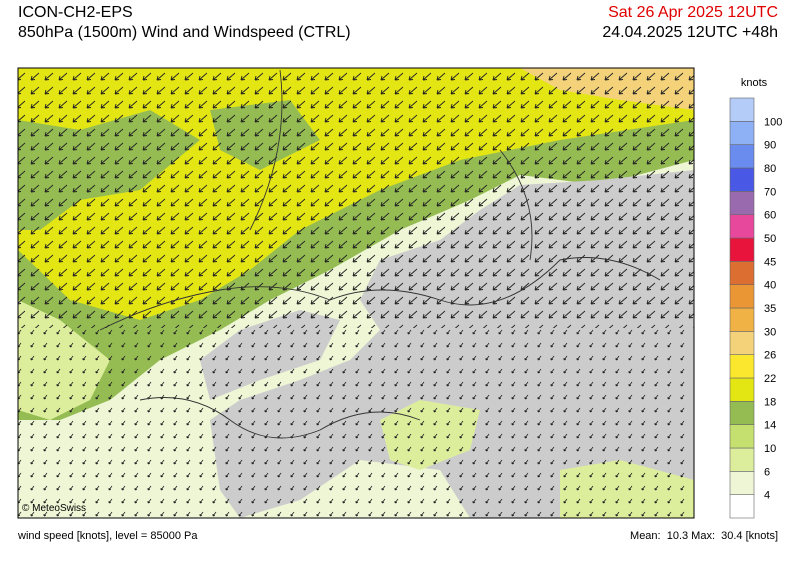 The image size is (800, 561). I want to click on legend-label: 6, so click(767, 472).